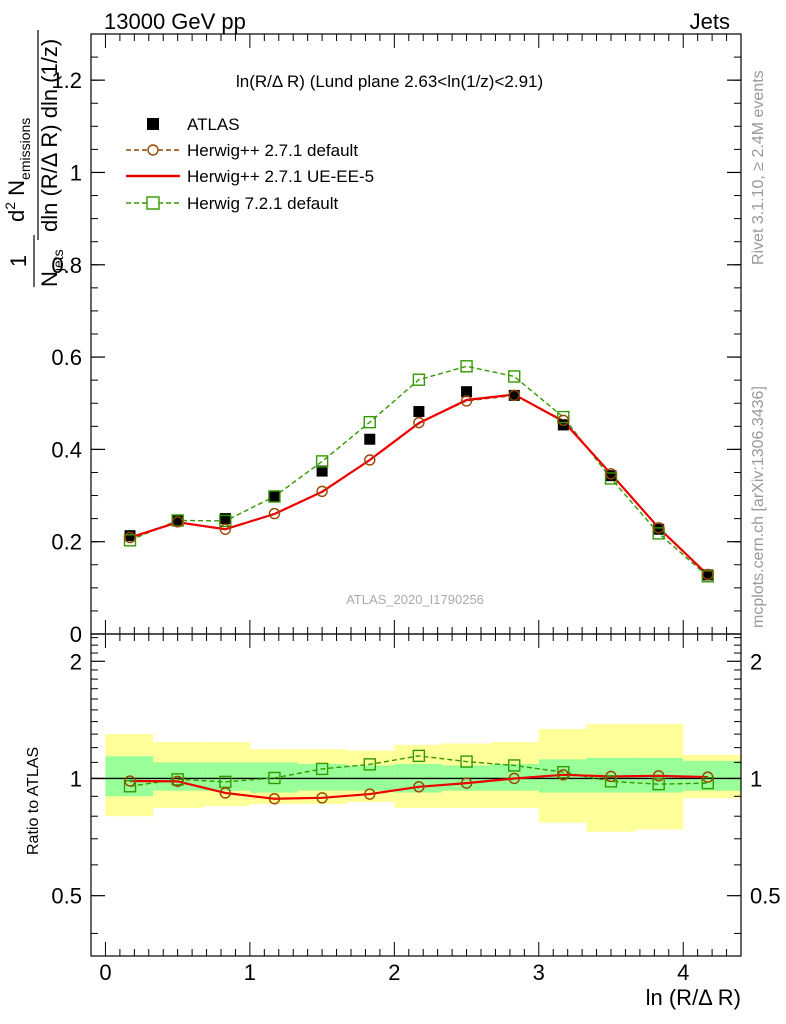  Describe the element at coordinates (419, 484) in the screenshot. I see `line-herwigpp-ueee5` at that location.